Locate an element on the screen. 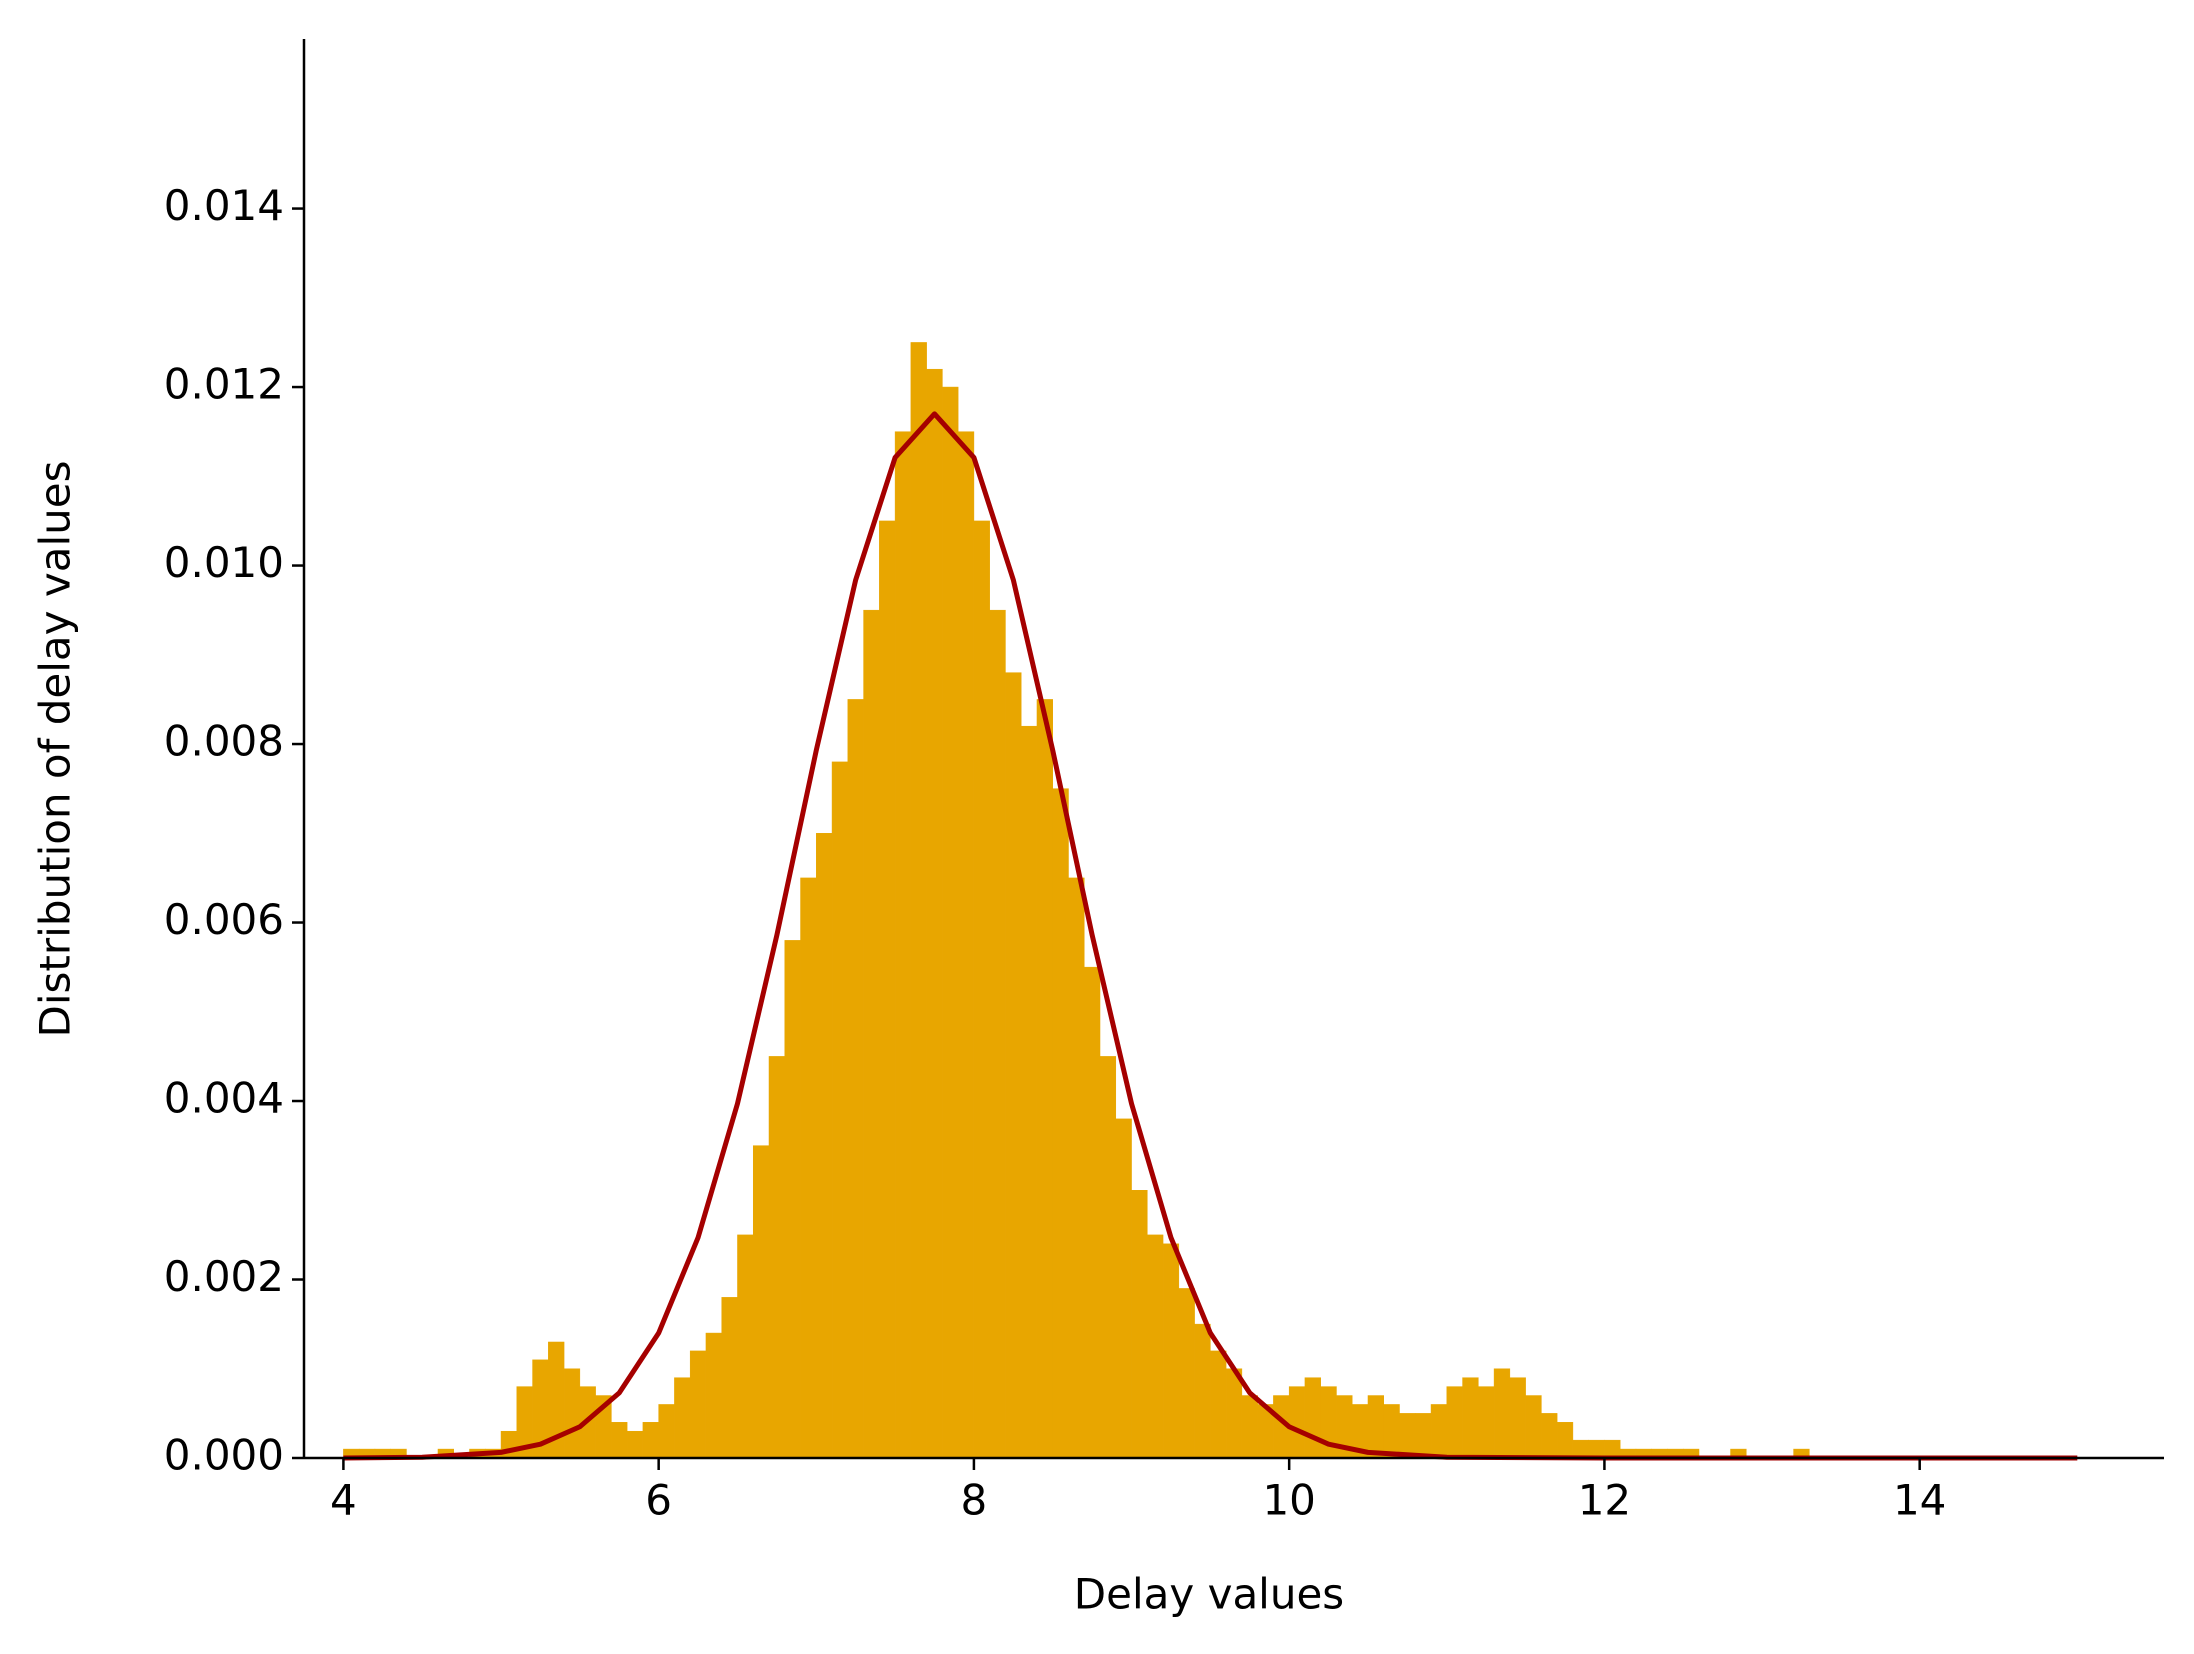 The width and height of the screenshot is (2194, 1654). y-tick-label: 0.008 is located at coordinates (224, 741).